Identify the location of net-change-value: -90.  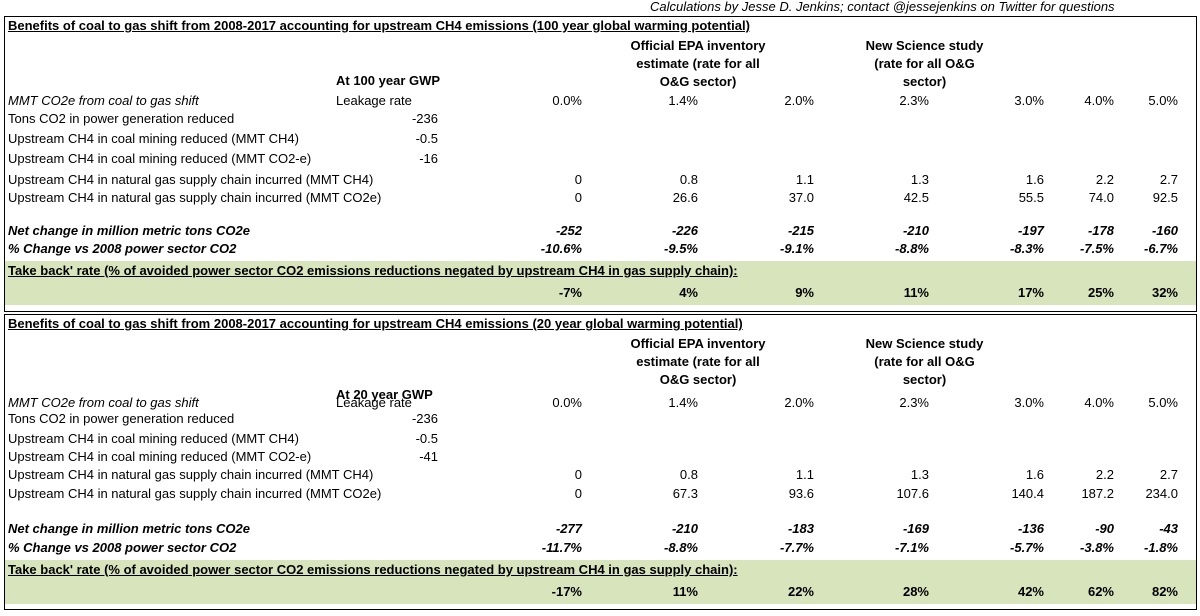
(1104, 528).